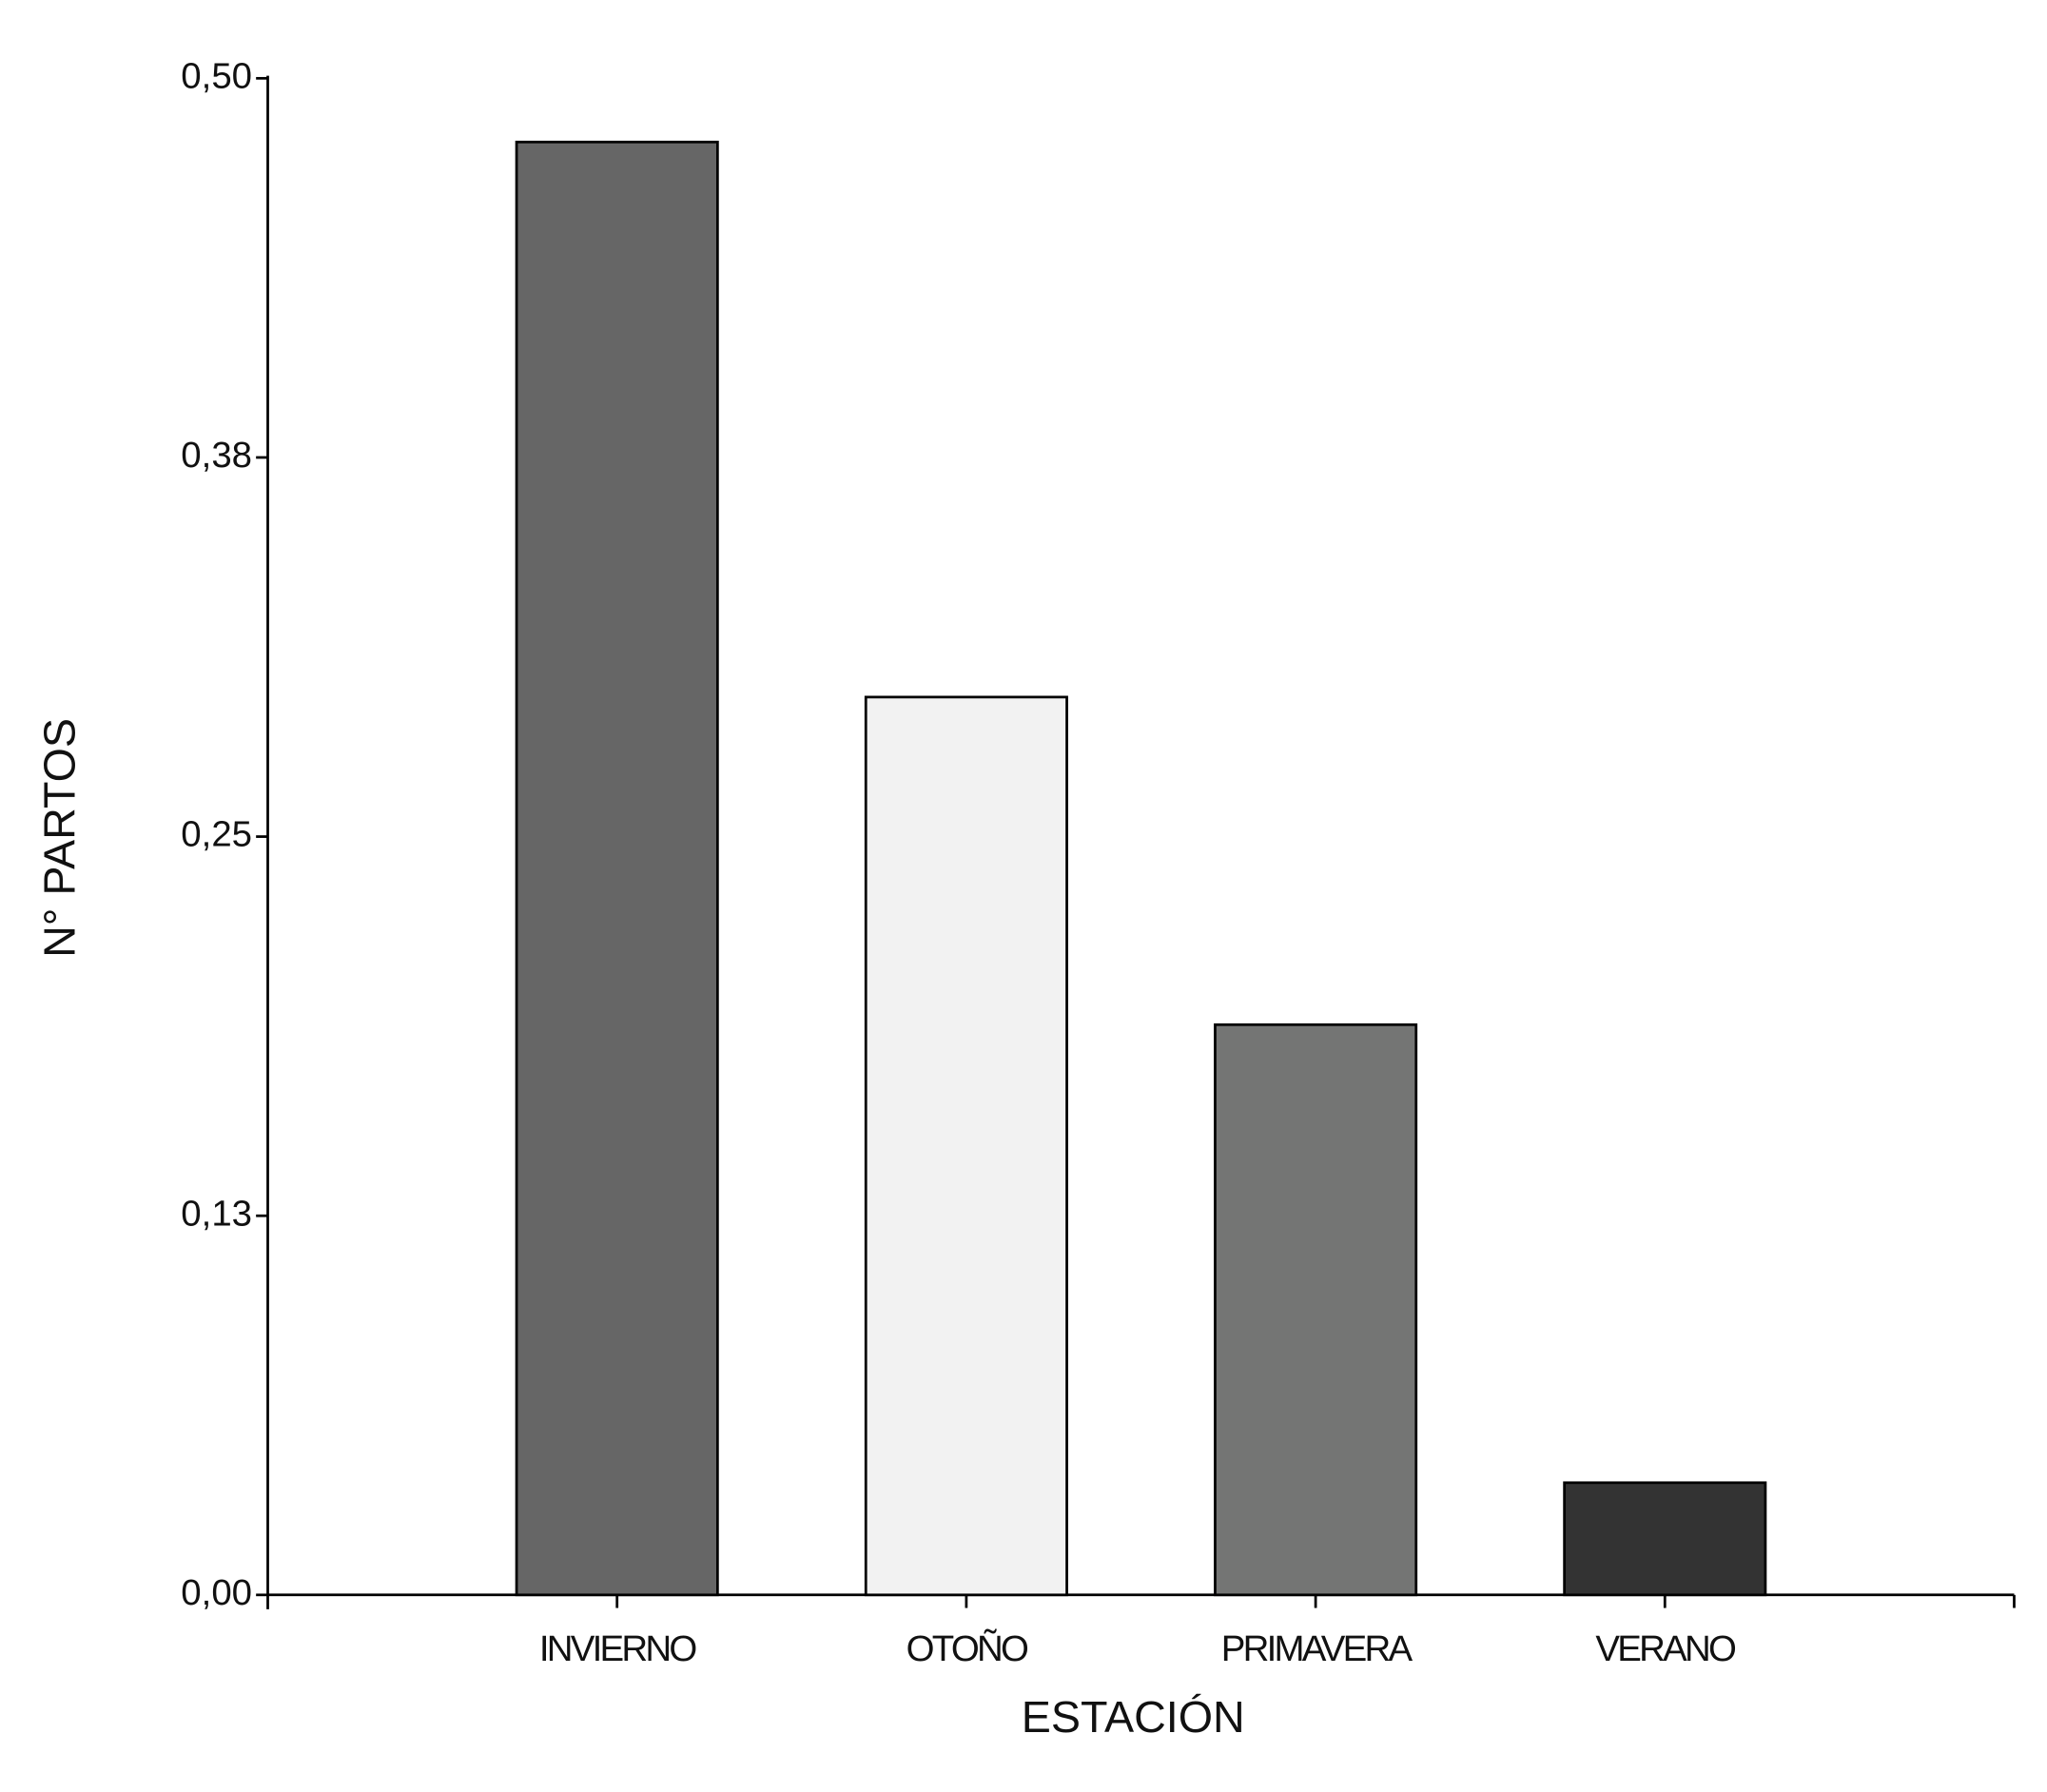 The width and height of the screenshot is (2047, 1792). Describe the element at coordinates (216, 76) in the screenshot. I see `y-tick-label: 0,50` at that location.